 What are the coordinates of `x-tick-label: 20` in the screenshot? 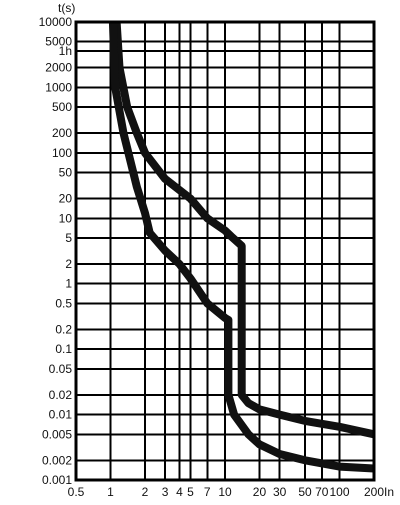 It's located at (260, 492).